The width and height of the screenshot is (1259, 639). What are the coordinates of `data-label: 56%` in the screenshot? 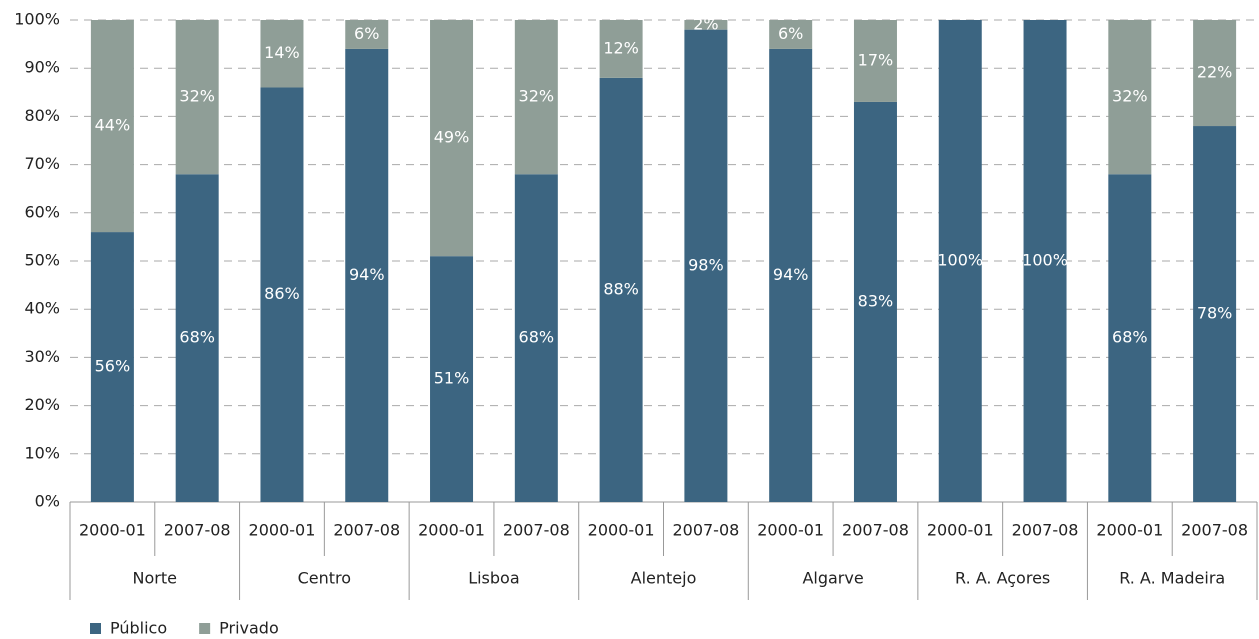 It's located at (113, 366).